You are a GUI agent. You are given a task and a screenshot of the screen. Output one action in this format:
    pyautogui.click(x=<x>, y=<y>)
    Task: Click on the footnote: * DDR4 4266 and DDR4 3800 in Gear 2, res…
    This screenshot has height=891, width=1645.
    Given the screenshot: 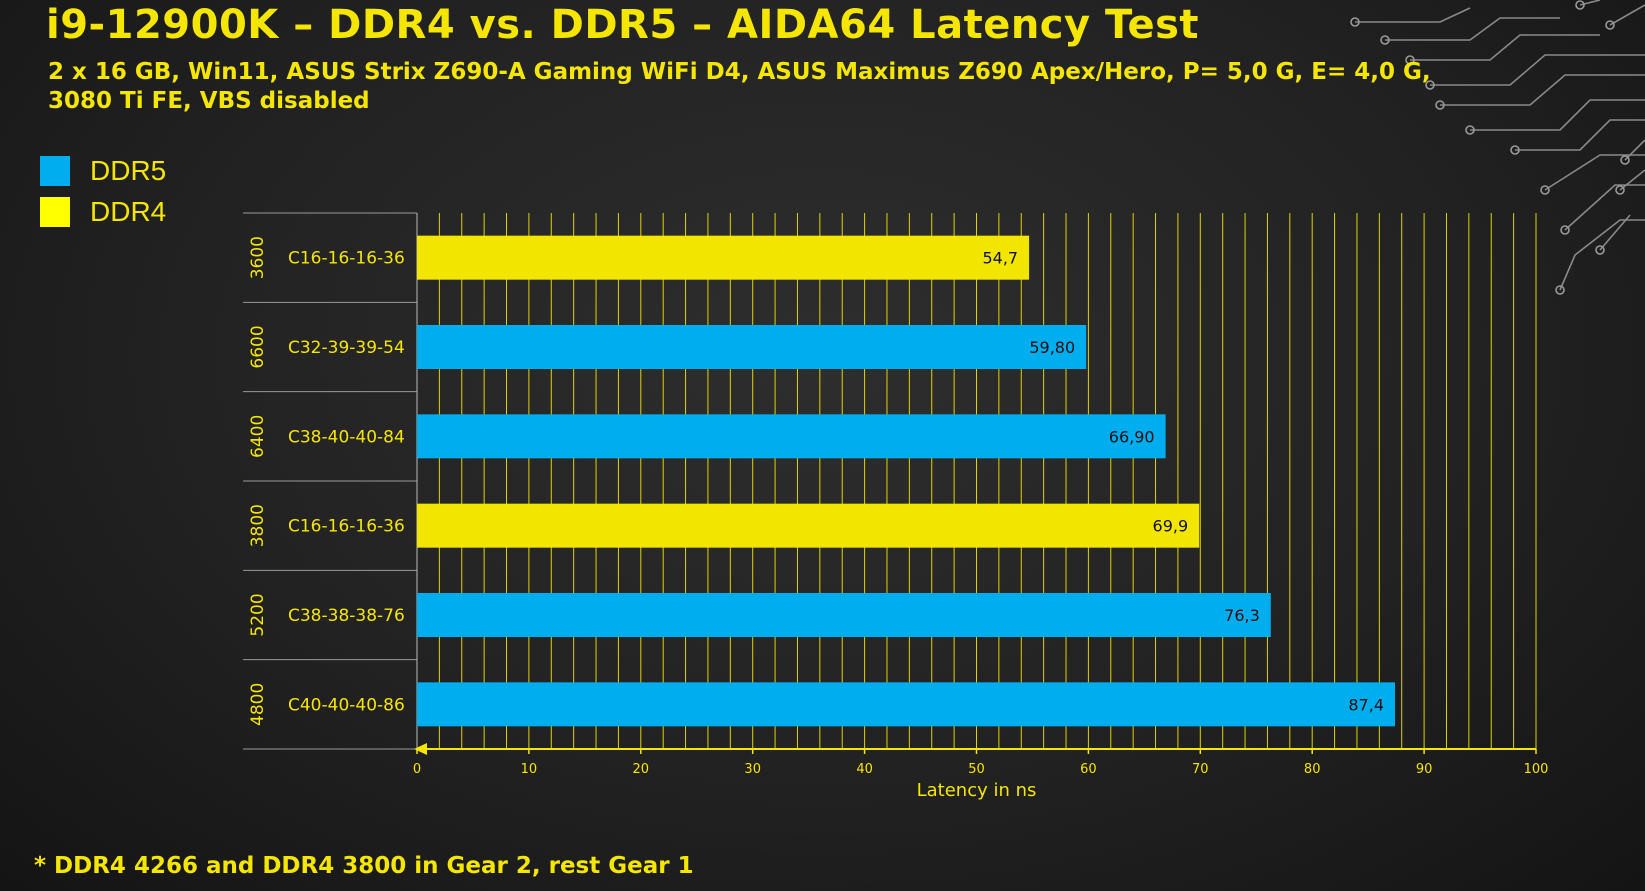 What is the action you would take?
    pyautogui.click(x=364, y=866)
    